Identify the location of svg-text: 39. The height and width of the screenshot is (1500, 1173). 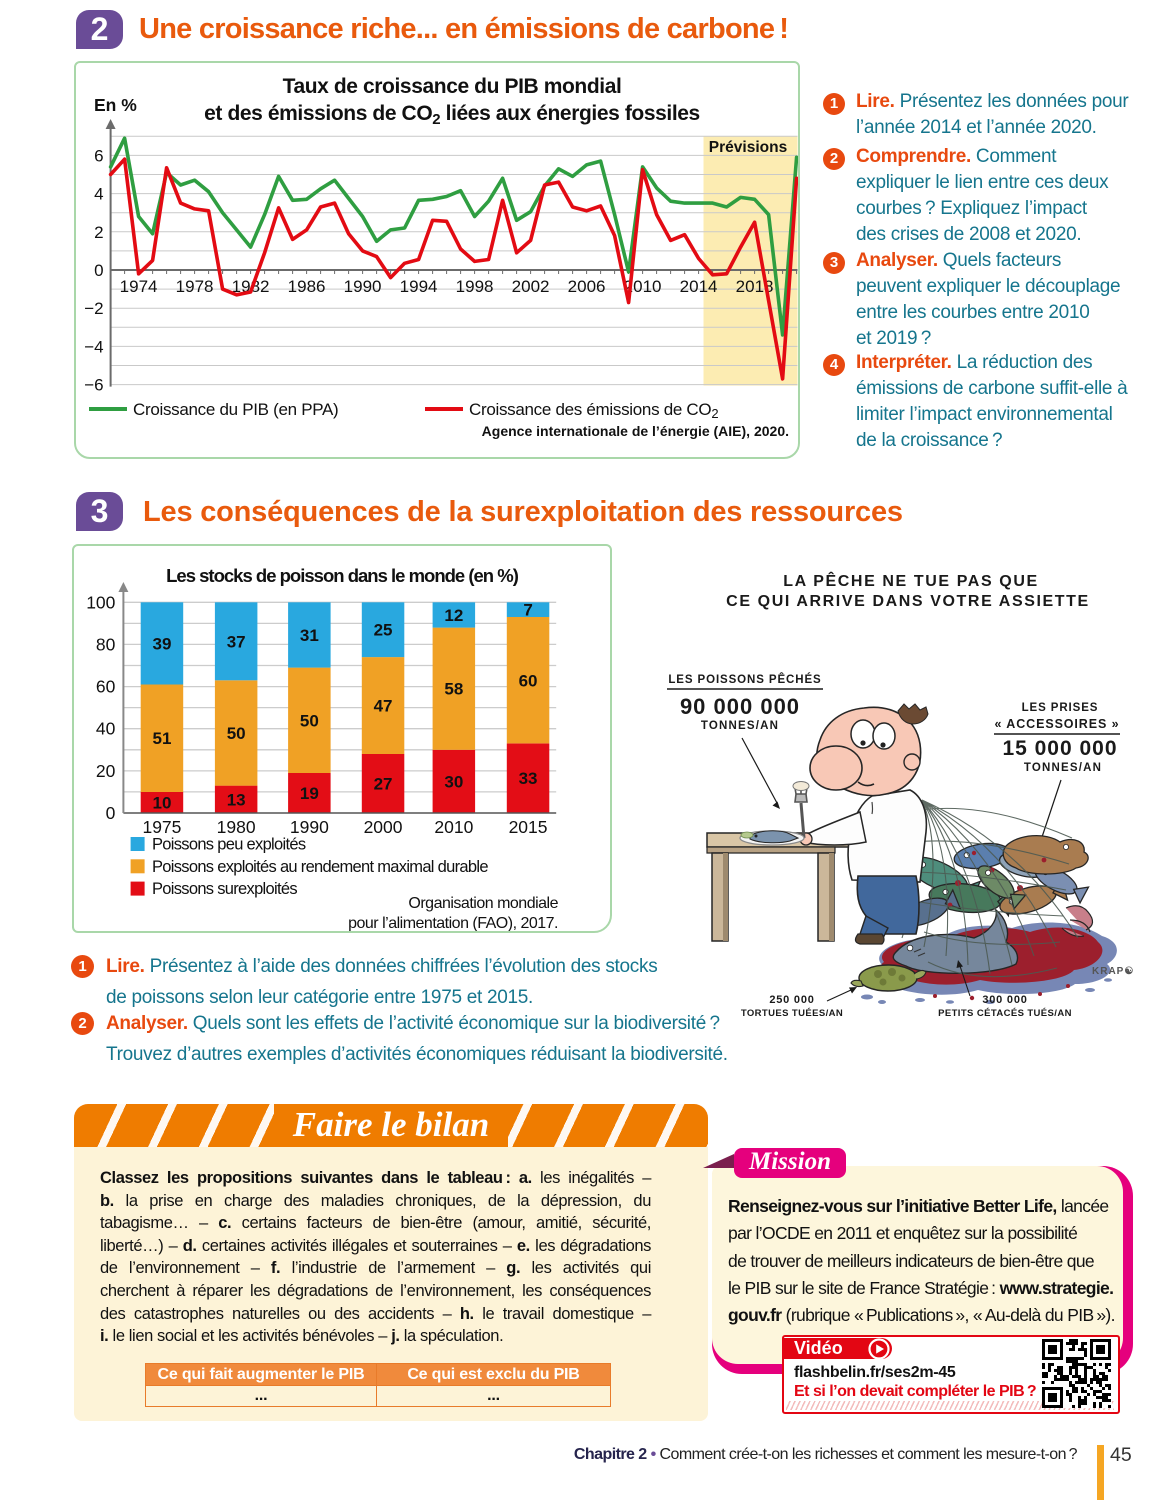
(161, 643).